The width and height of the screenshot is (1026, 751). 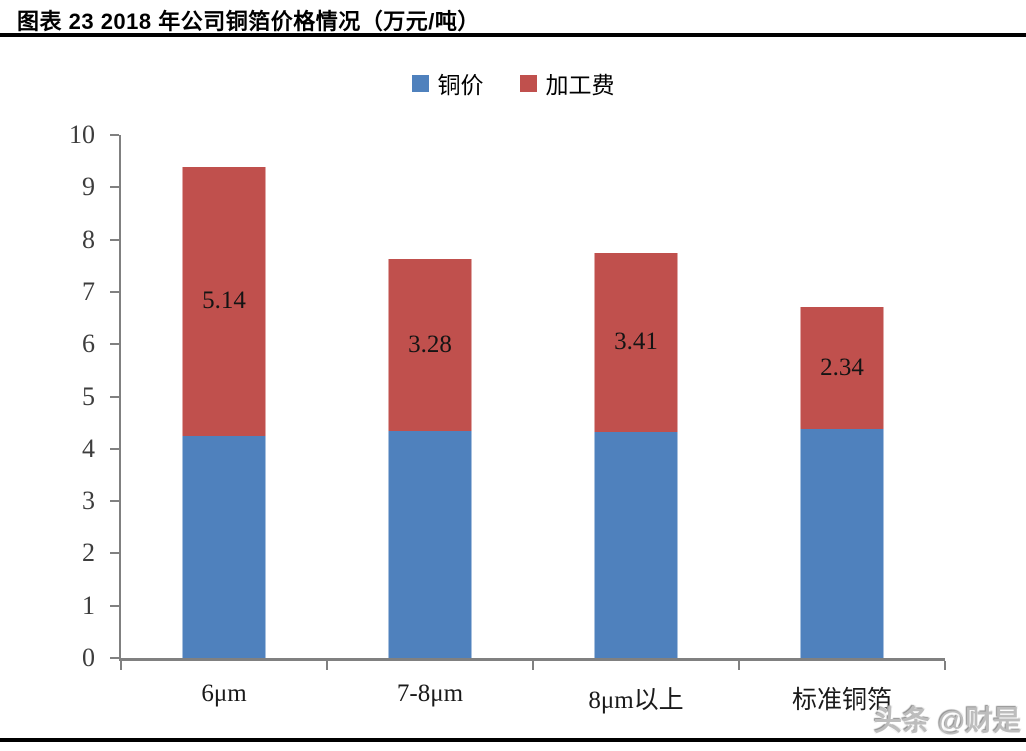 I want to click on x-axis-category-label: 7-8μm, so click(x=430, y=693).